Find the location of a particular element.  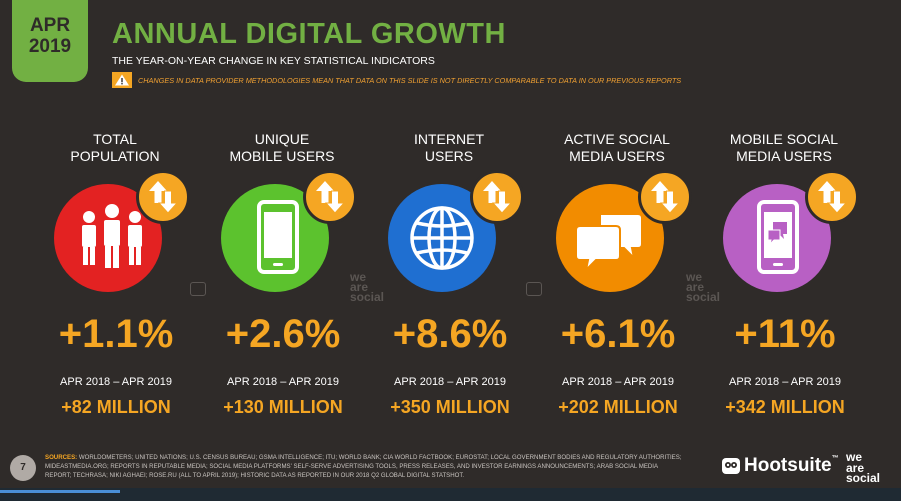

stat-label-internet-users: INTERNET USERS is located at coordinates (449, 148).